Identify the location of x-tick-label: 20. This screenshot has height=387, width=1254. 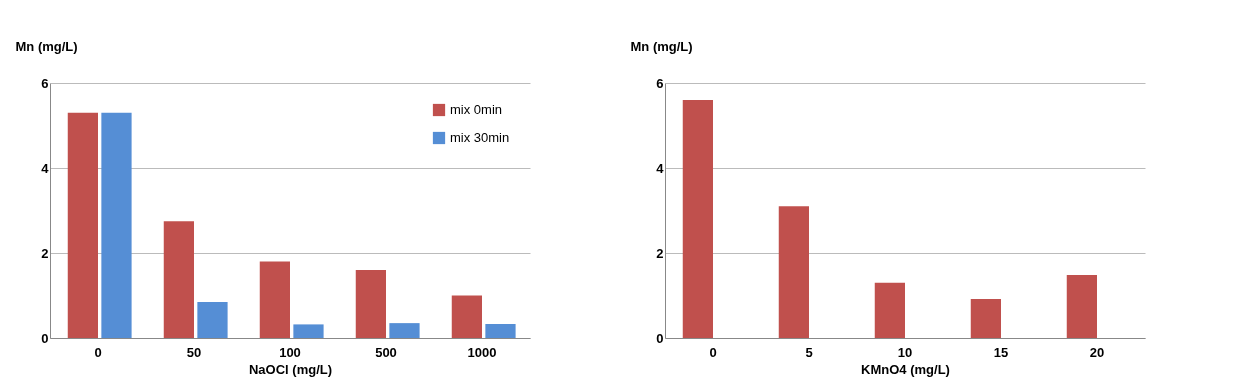
(1097, 352).